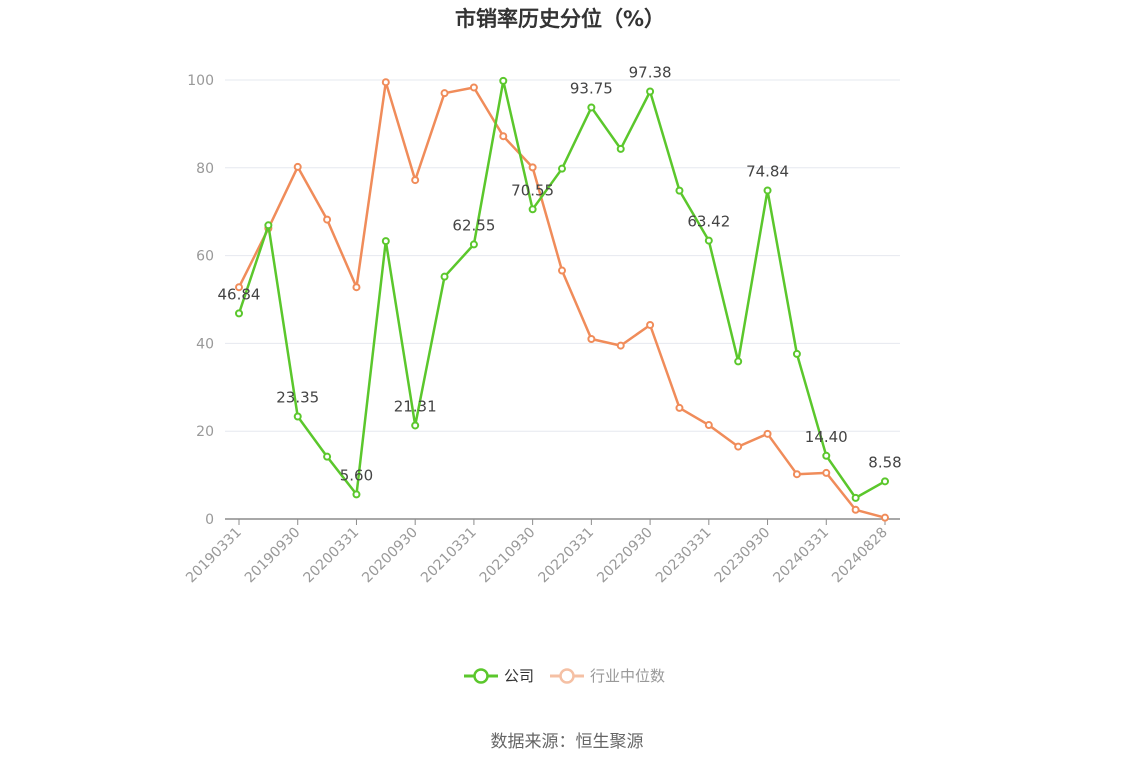 This screenshot has height=766, width=1134. What do you see at coordinates (708, 222) in the screenshot?
I see `data-label: 63.42` at bounding box center [708, 222].